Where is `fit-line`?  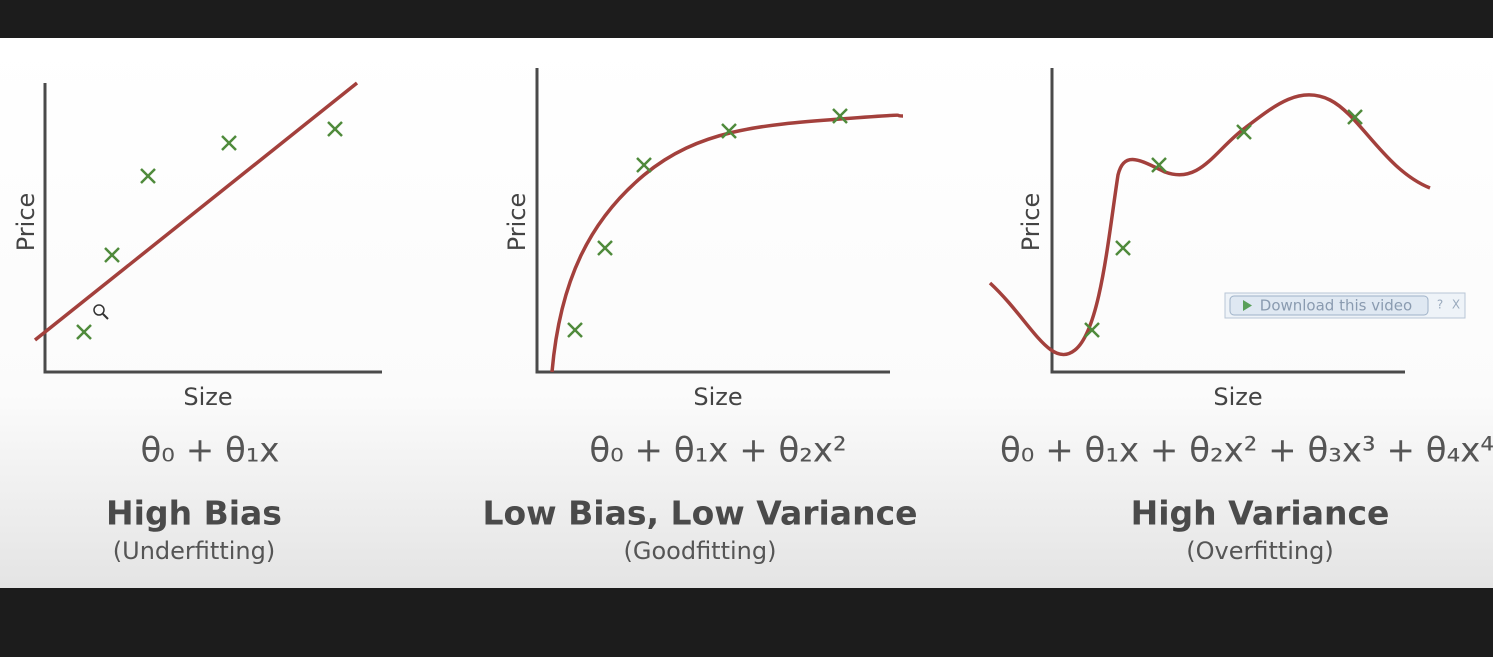 fit-line is located at coordinates (196, 211).